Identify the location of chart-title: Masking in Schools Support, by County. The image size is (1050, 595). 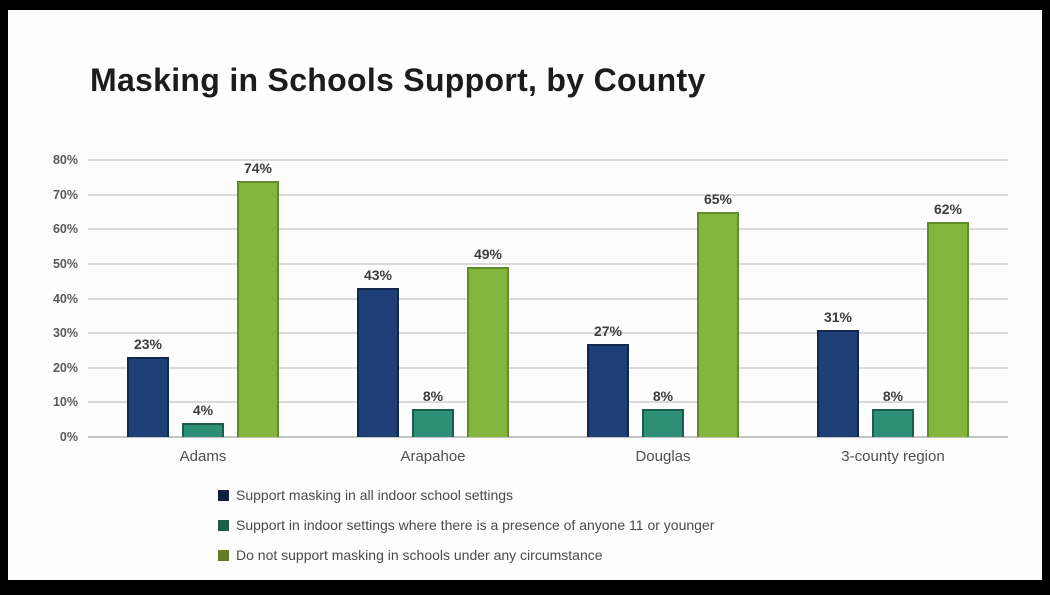
(398, 80).